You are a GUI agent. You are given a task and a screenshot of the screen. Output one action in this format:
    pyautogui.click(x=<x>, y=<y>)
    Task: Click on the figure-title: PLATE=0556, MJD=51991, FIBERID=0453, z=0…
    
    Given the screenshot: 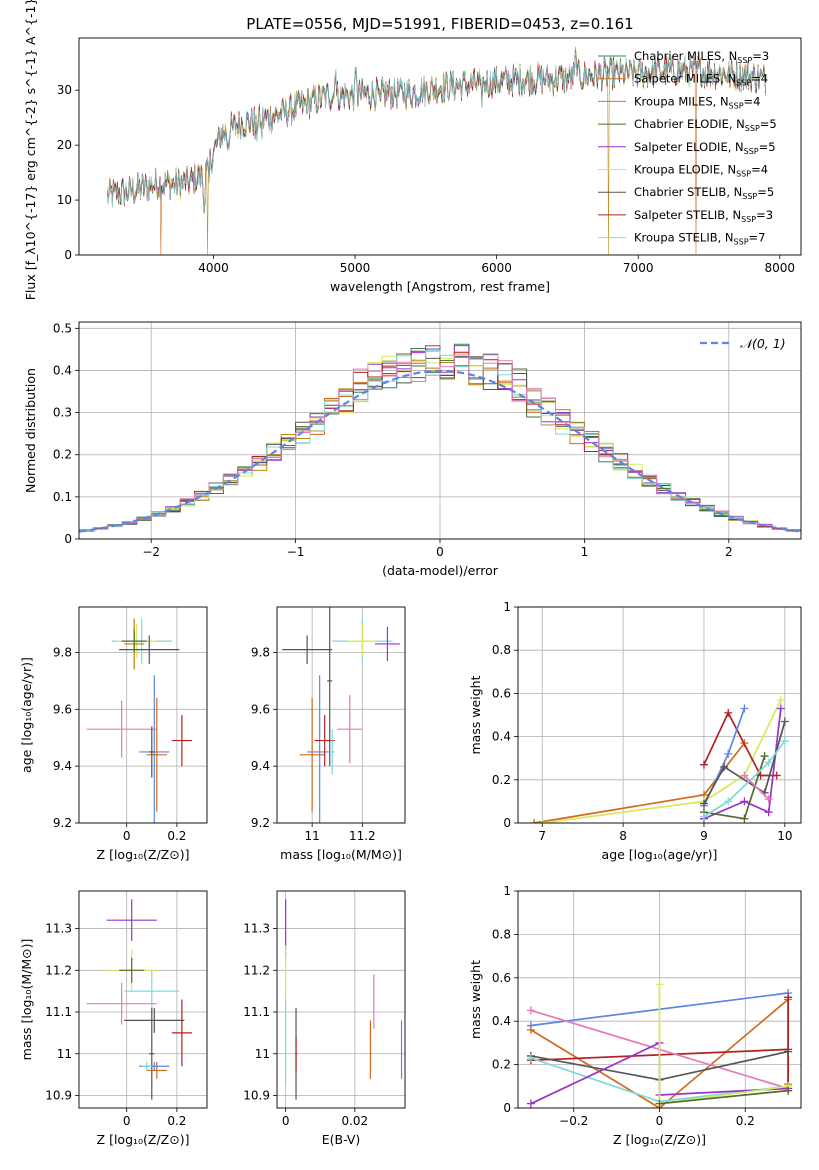 What is the action you would take?
    pyautogui.click(x=439, y=24)
    